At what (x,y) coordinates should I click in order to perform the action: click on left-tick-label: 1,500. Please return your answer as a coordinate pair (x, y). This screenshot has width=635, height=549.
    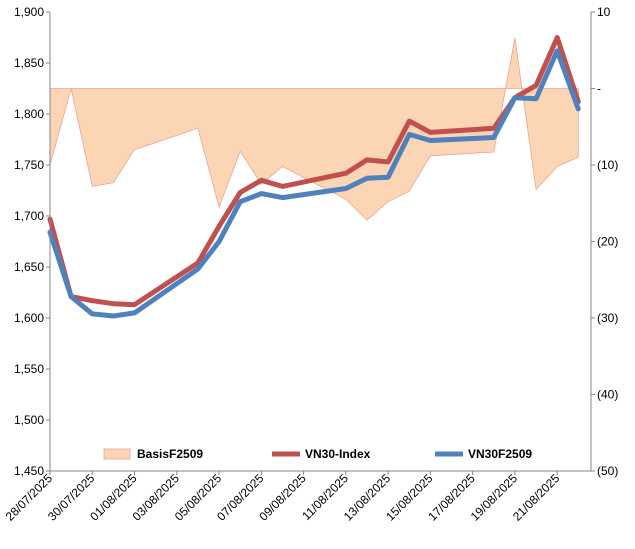
    Looking at the image, I should click on (29, 420).